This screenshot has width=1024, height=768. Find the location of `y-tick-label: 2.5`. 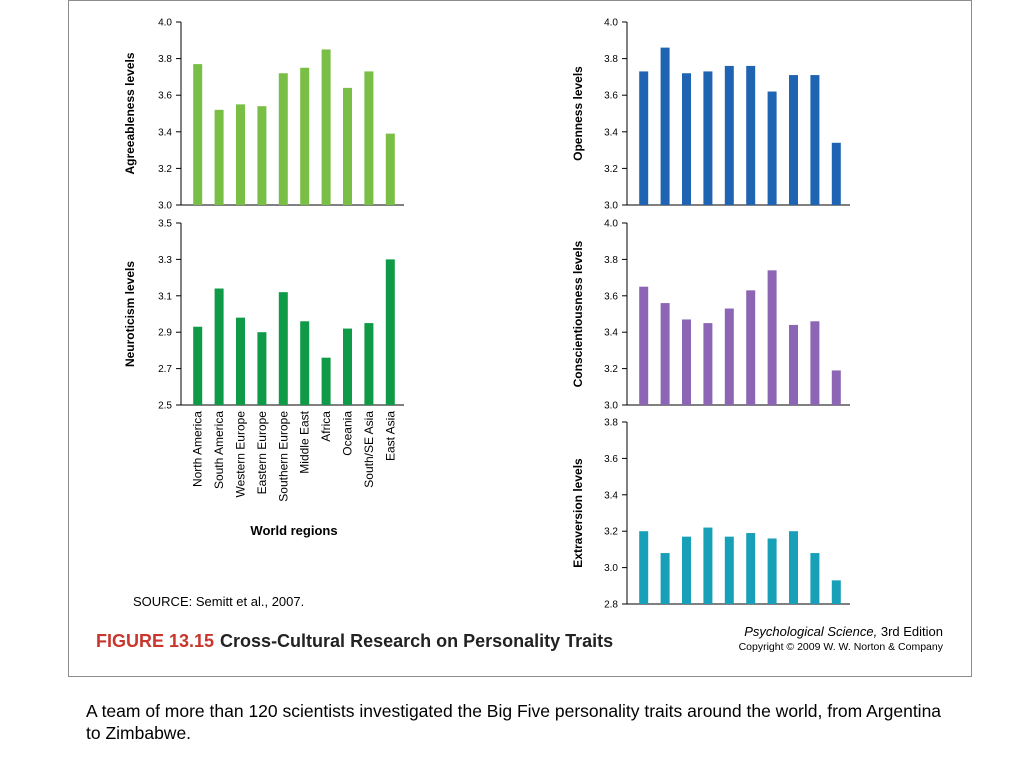

y-tick-label: 2.5 is located at coordinates (165, 406).